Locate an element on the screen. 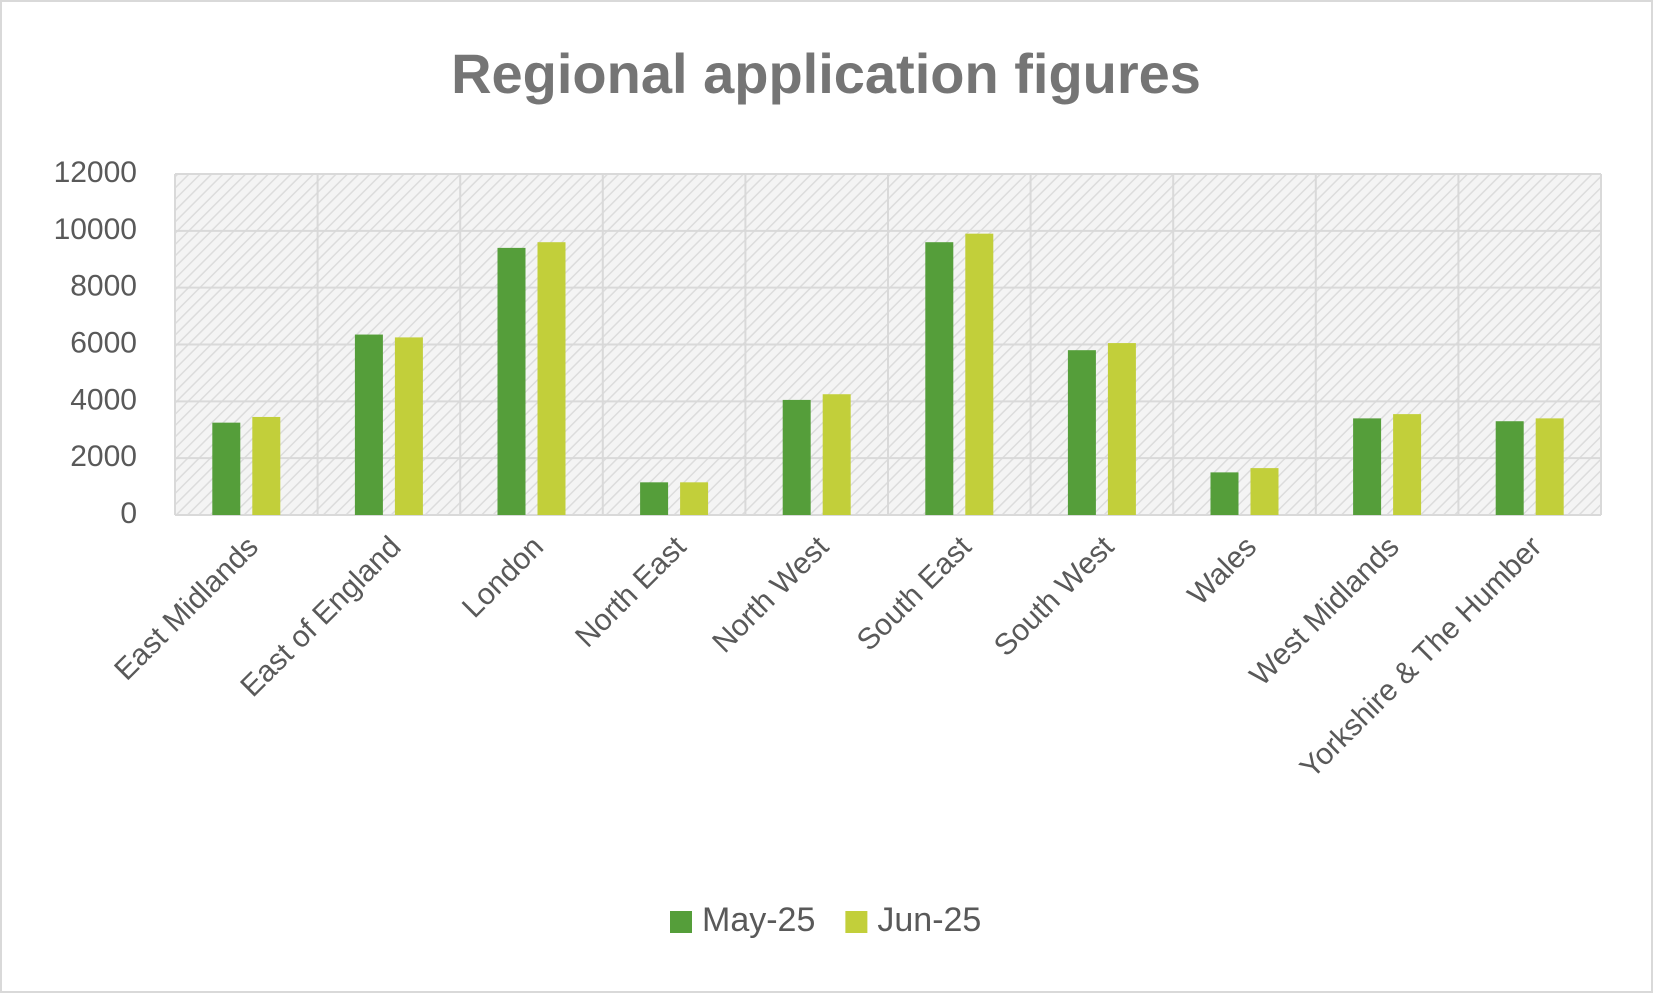 The width and height of the screenshot is (1653, 993). y-tick-label: 12000 is located at coordinates (95, 172).